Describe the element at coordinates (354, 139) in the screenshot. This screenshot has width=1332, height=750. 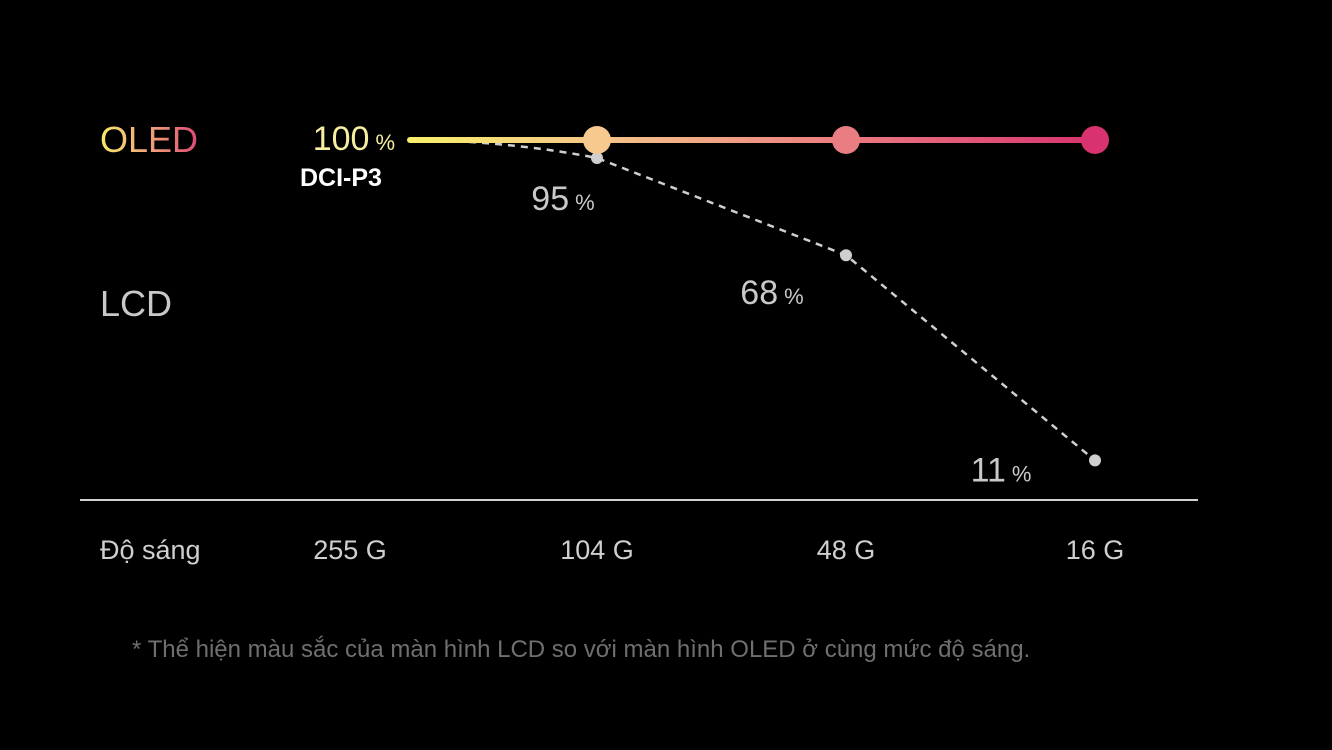
I see `start-value-label: 100%` at that location.